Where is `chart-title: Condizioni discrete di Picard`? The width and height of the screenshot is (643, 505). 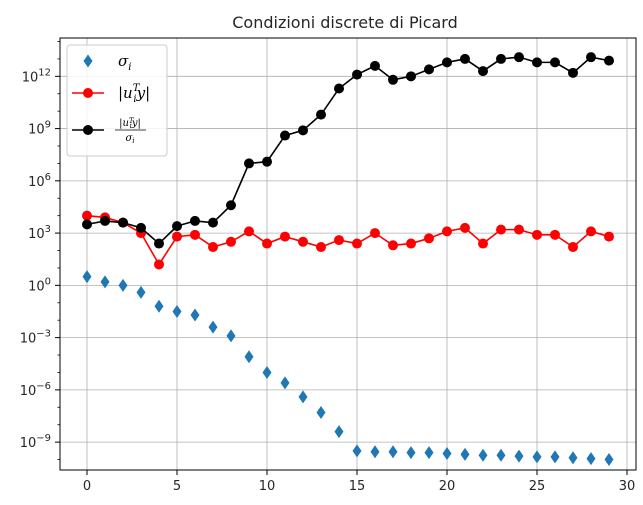
chart-title: Condizioni discrete di Picard is located at coordinates (345, 22).